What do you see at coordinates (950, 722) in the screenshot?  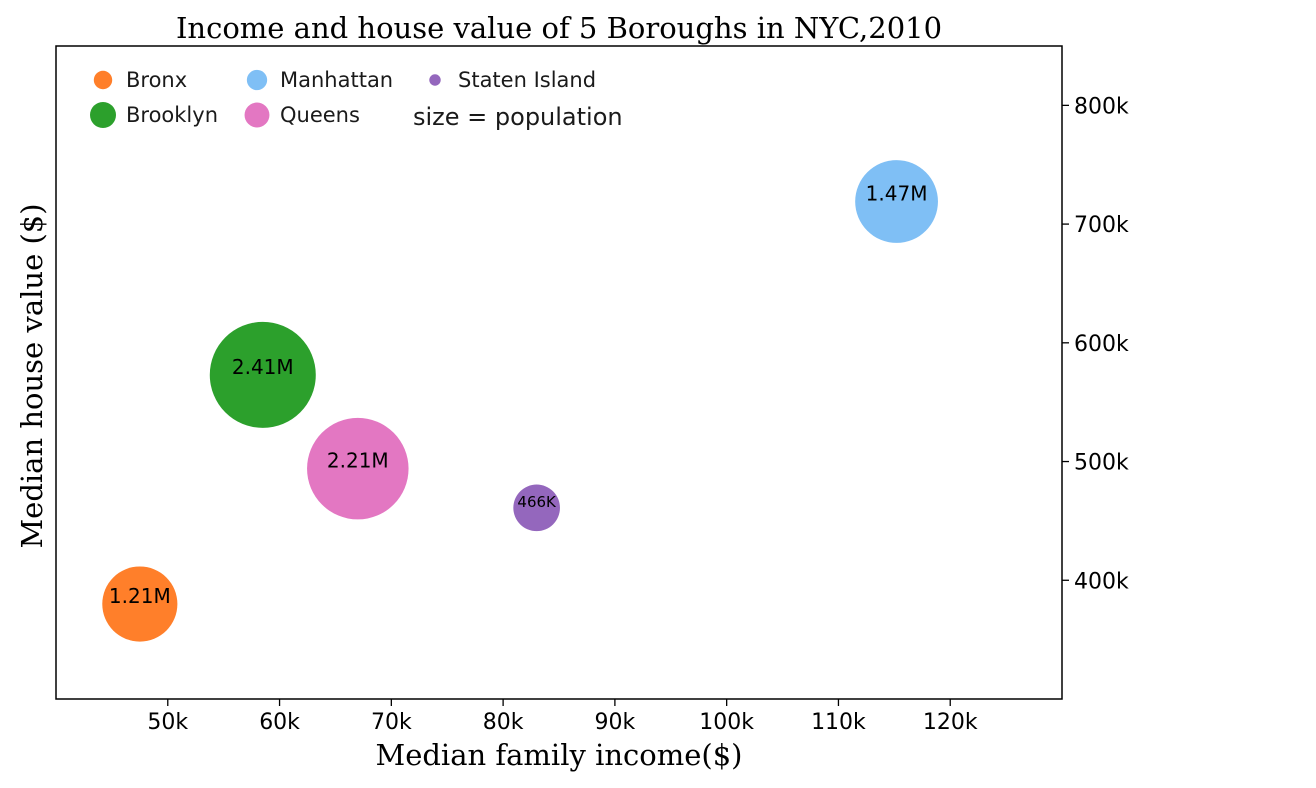 I see `x-tick-label: 120k` at bounding box center [950, 722].